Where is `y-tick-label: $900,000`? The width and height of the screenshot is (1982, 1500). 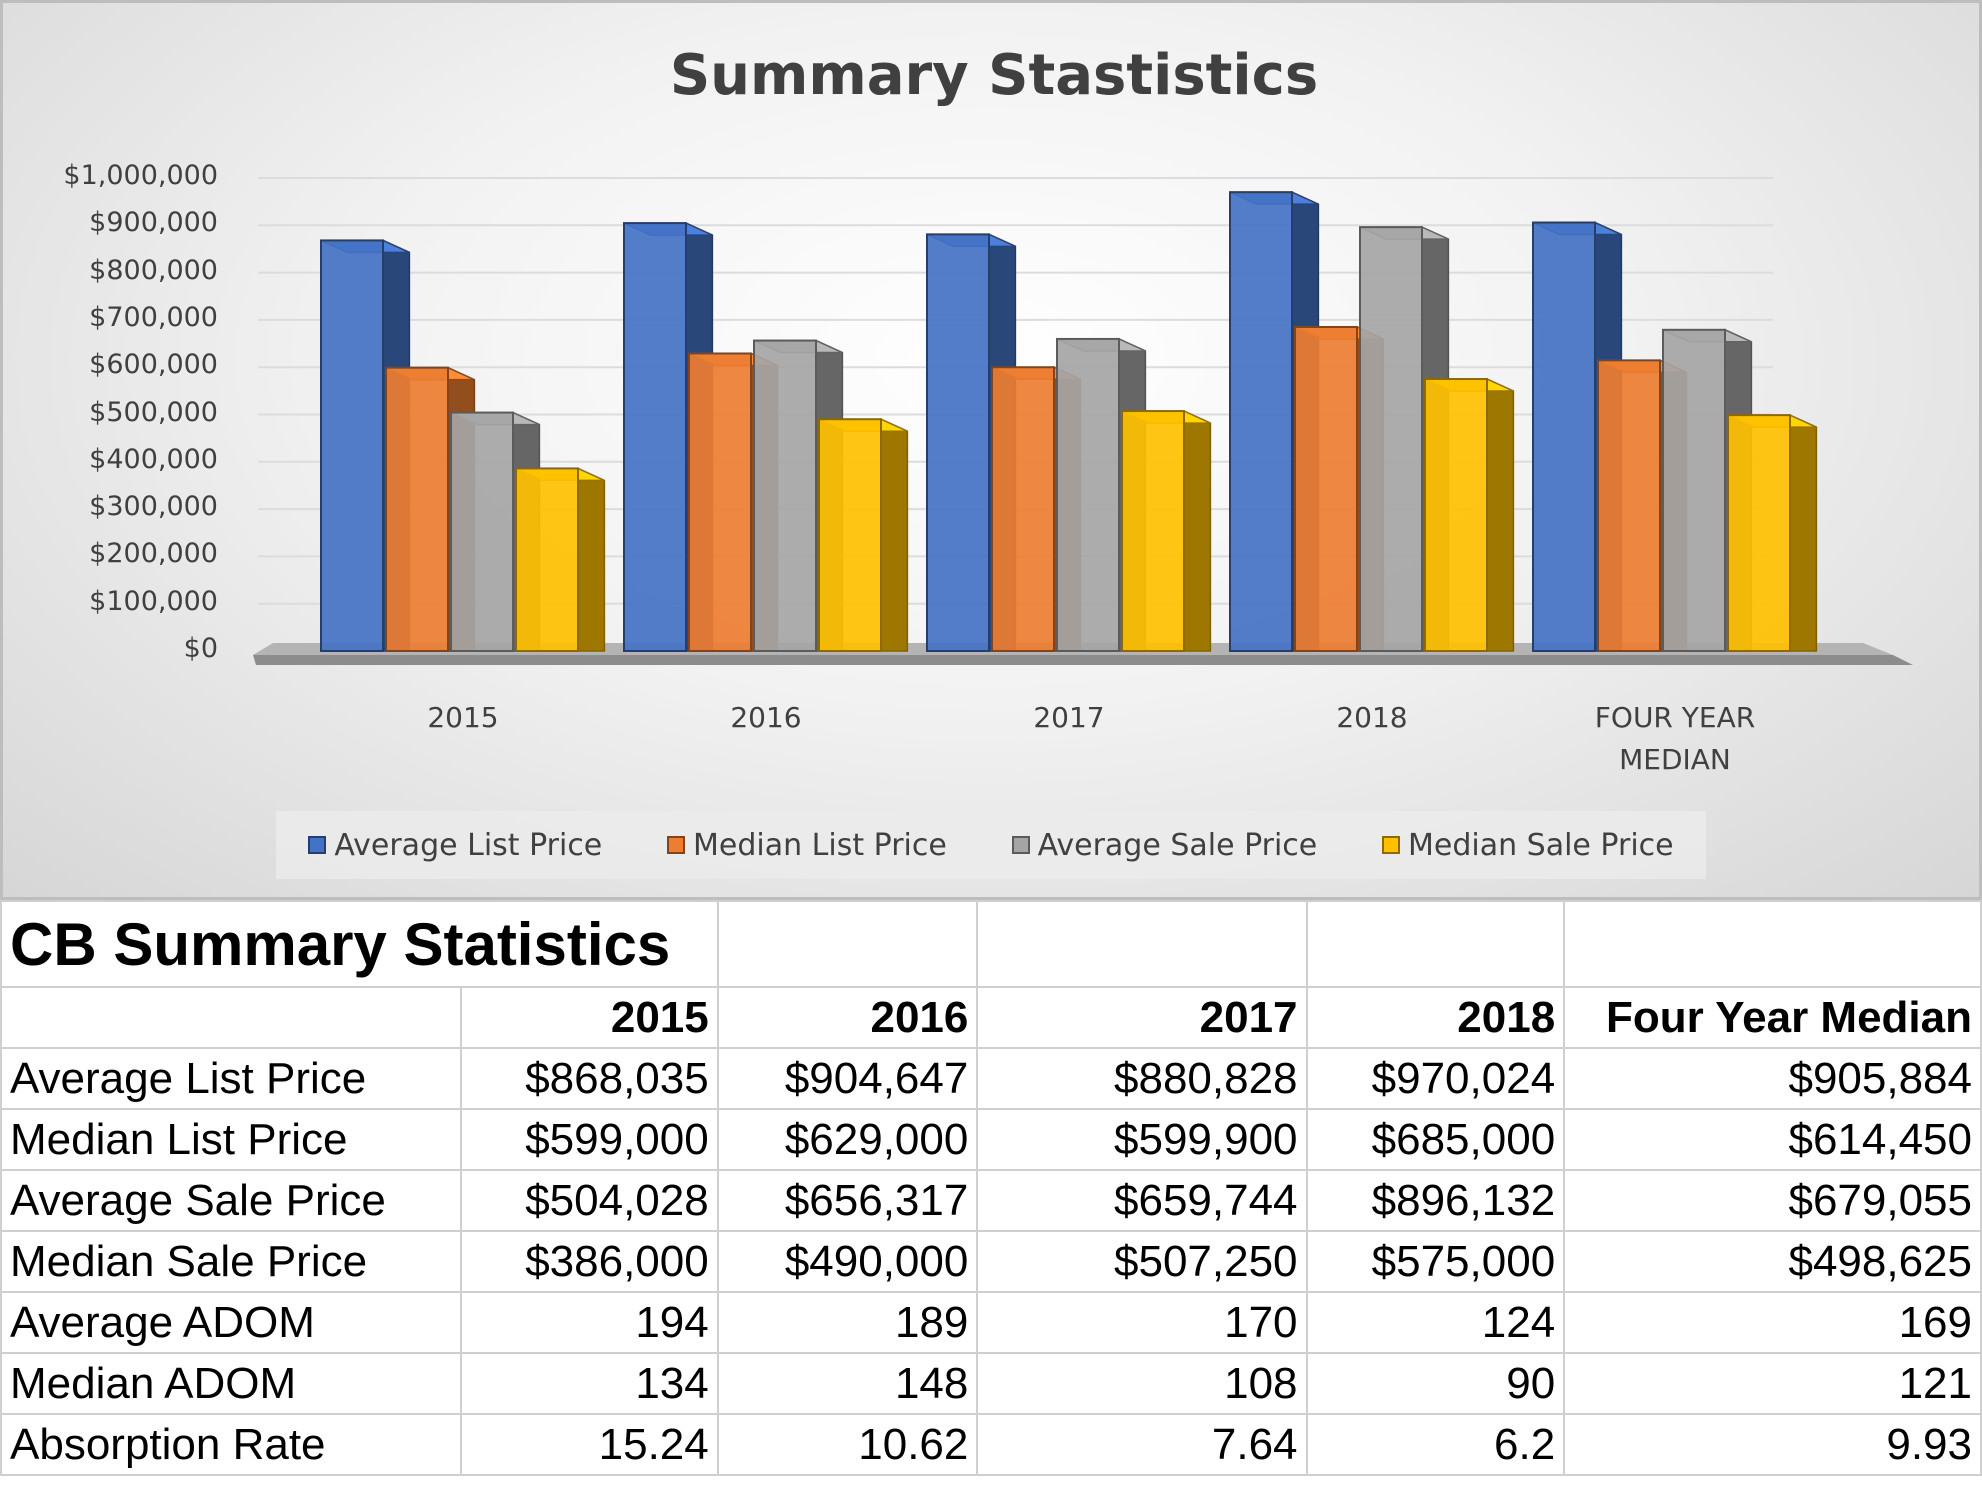 y-tick-label: $900,000 is located at coordinates (153, 223).